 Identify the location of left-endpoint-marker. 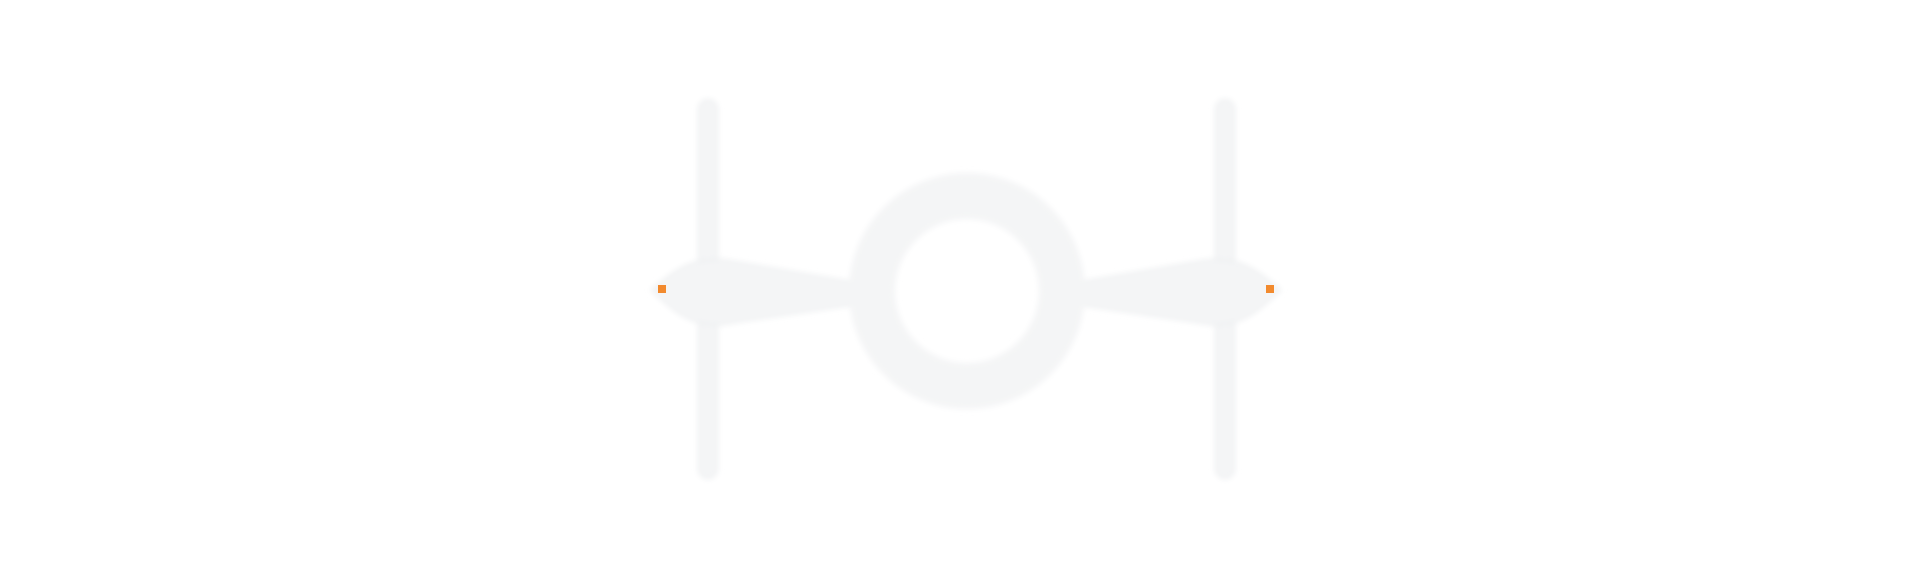
(662, 289).